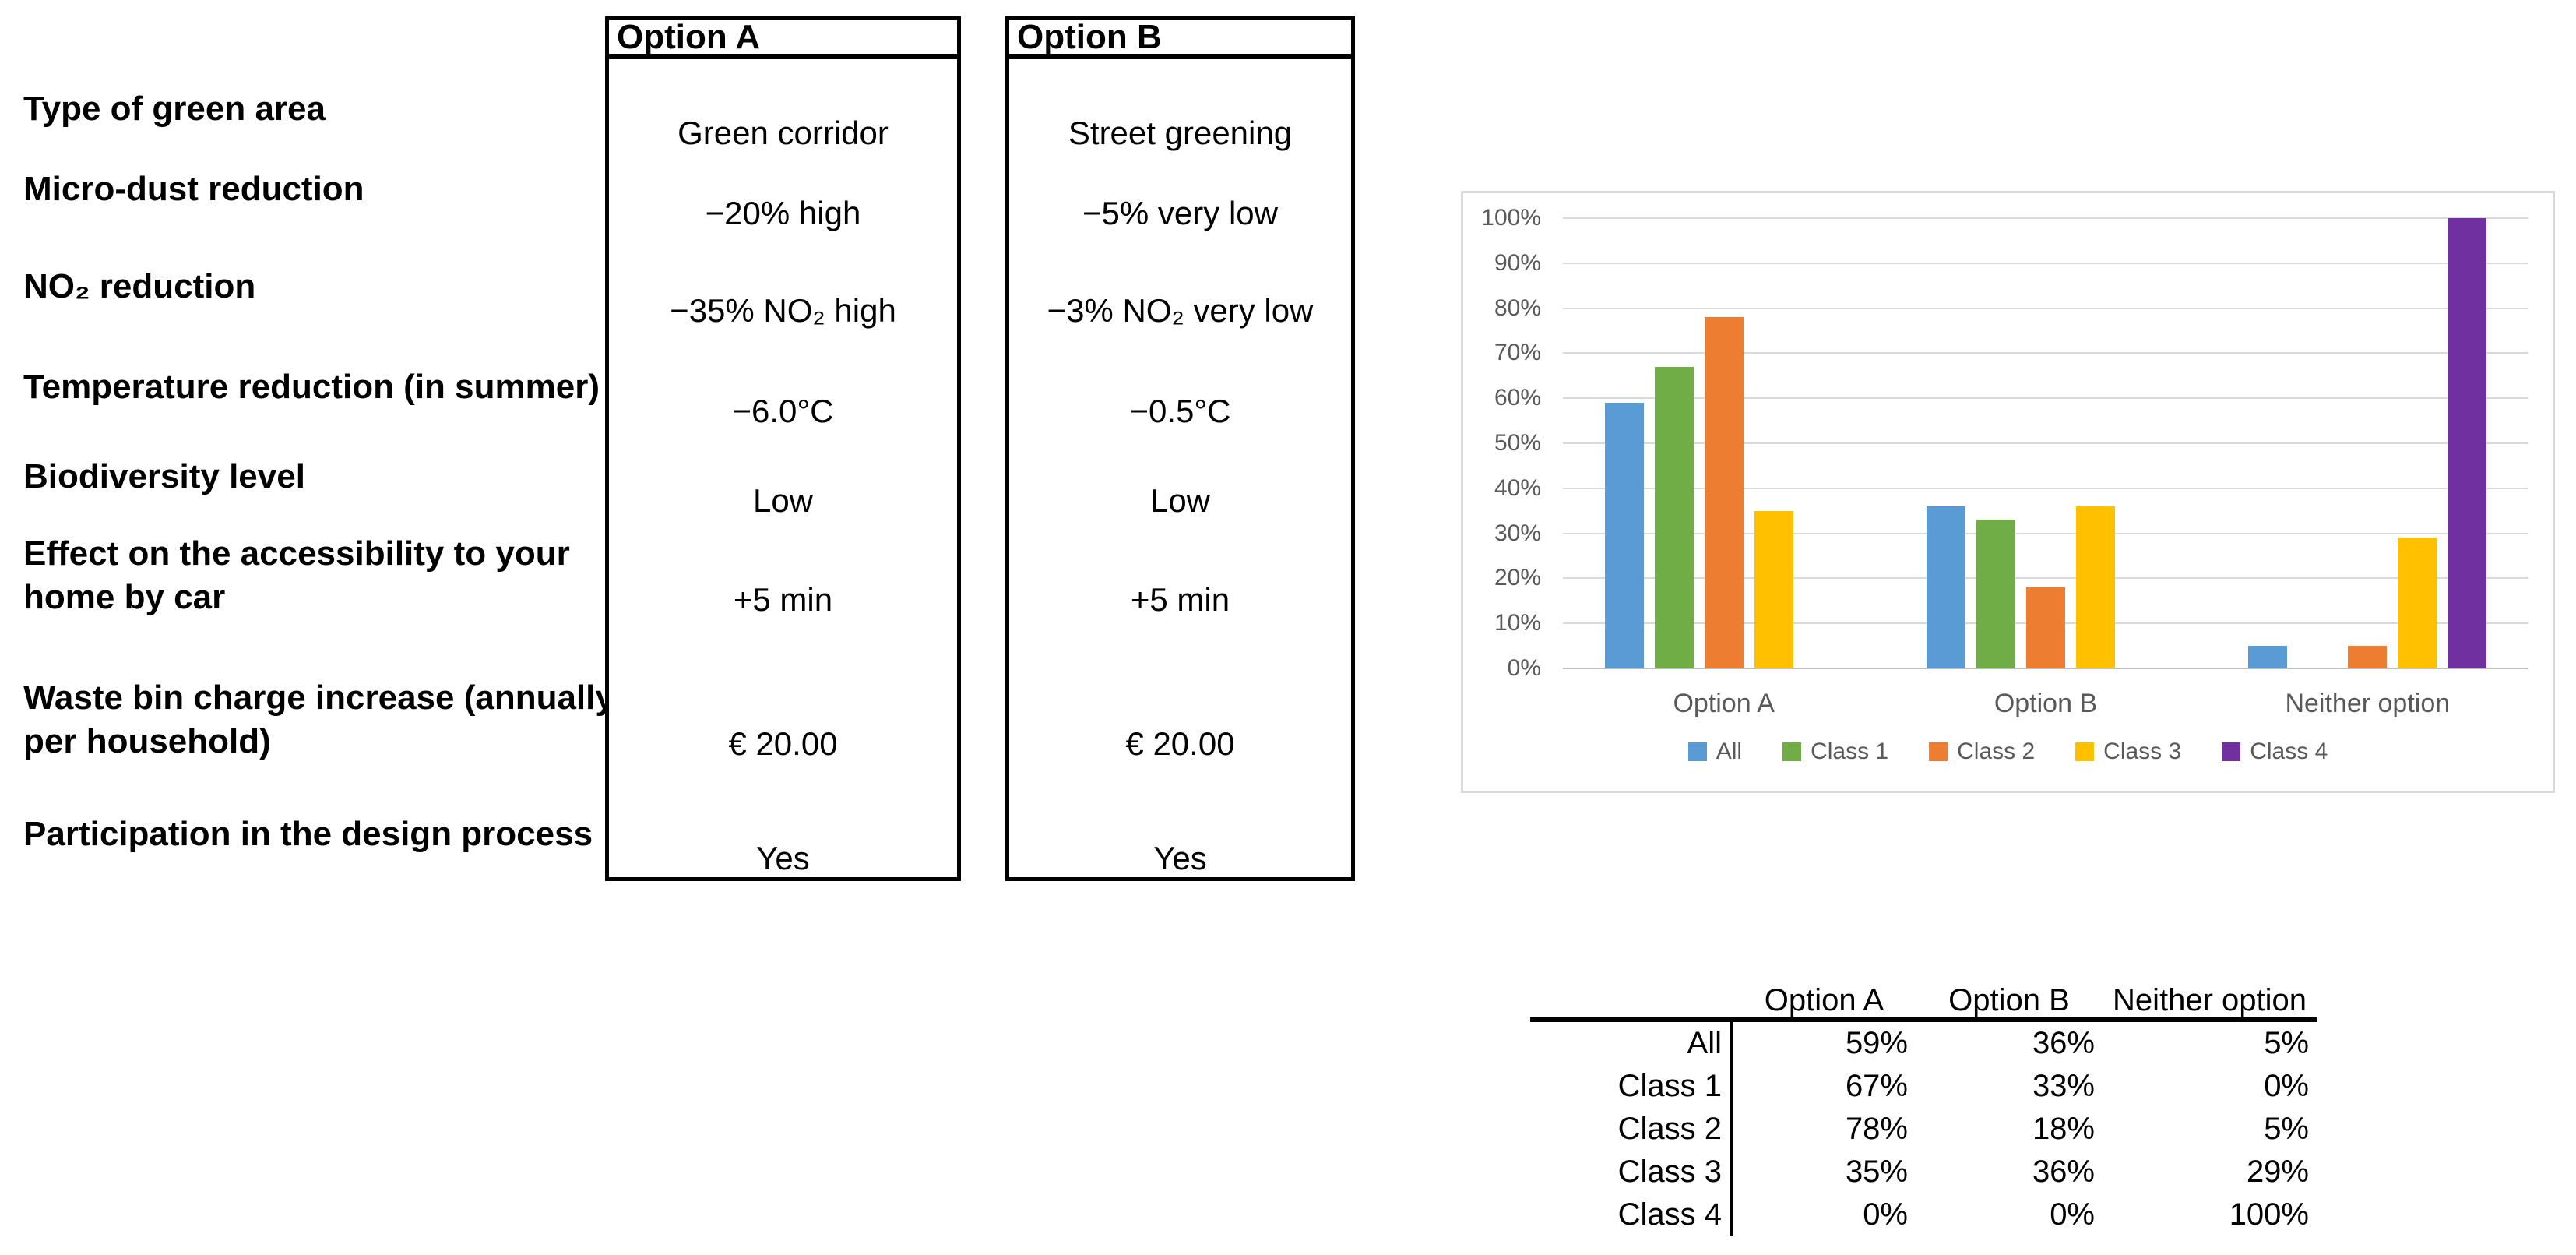 The image size is (2576, 1255). I want to click on legend-item: Class 1, so click(1835, 752).